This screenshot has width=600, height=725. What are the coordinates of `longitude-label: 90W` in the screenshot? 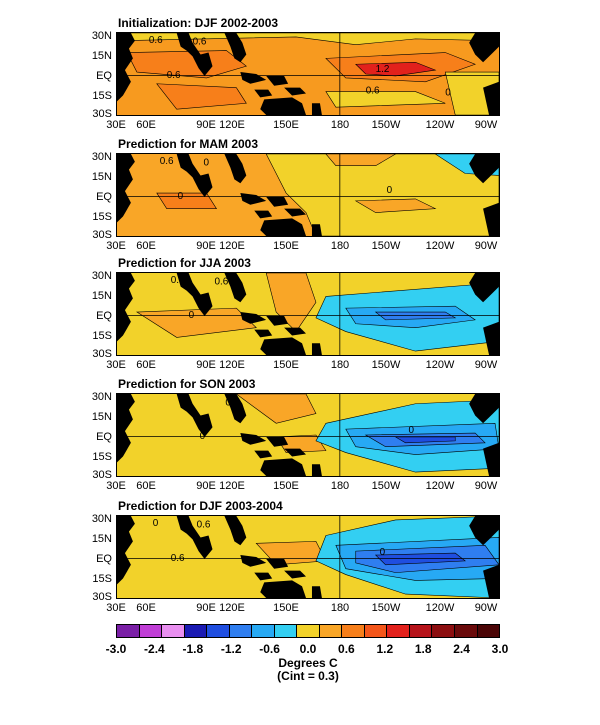 It's located at (486, 365).